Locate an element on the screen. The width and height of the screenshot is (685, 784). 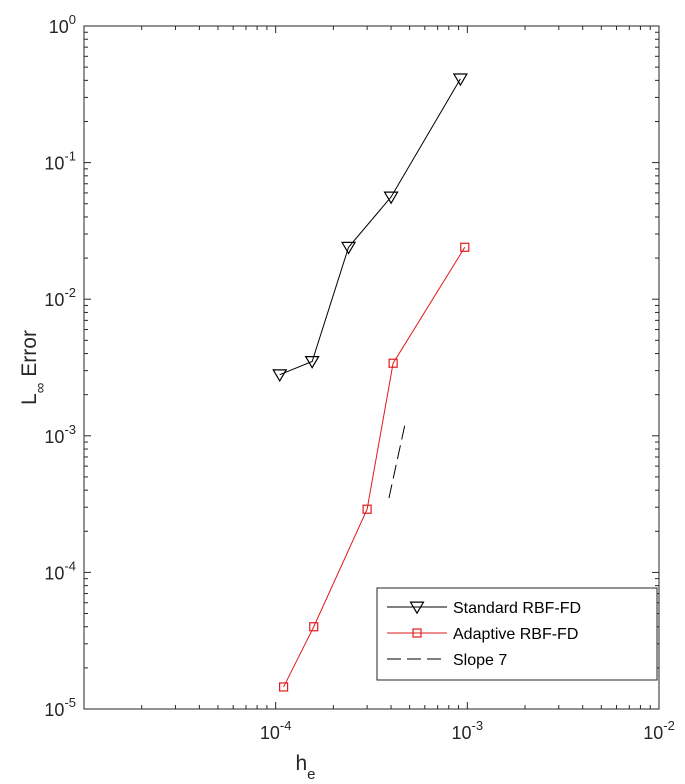
x-axis-label-subscript: e is located at coordinates (311, 774).